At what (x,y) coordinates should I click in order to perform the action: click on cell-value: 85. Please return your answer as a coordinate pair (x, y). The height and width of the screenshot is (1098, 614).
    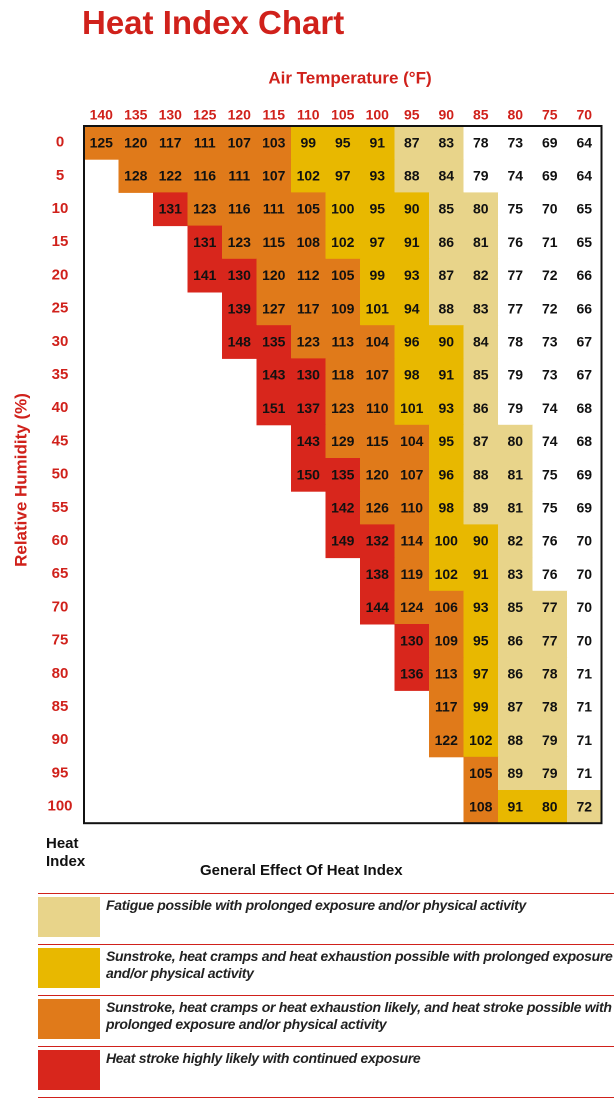
    Looking at the image, I should click on (446, 209).